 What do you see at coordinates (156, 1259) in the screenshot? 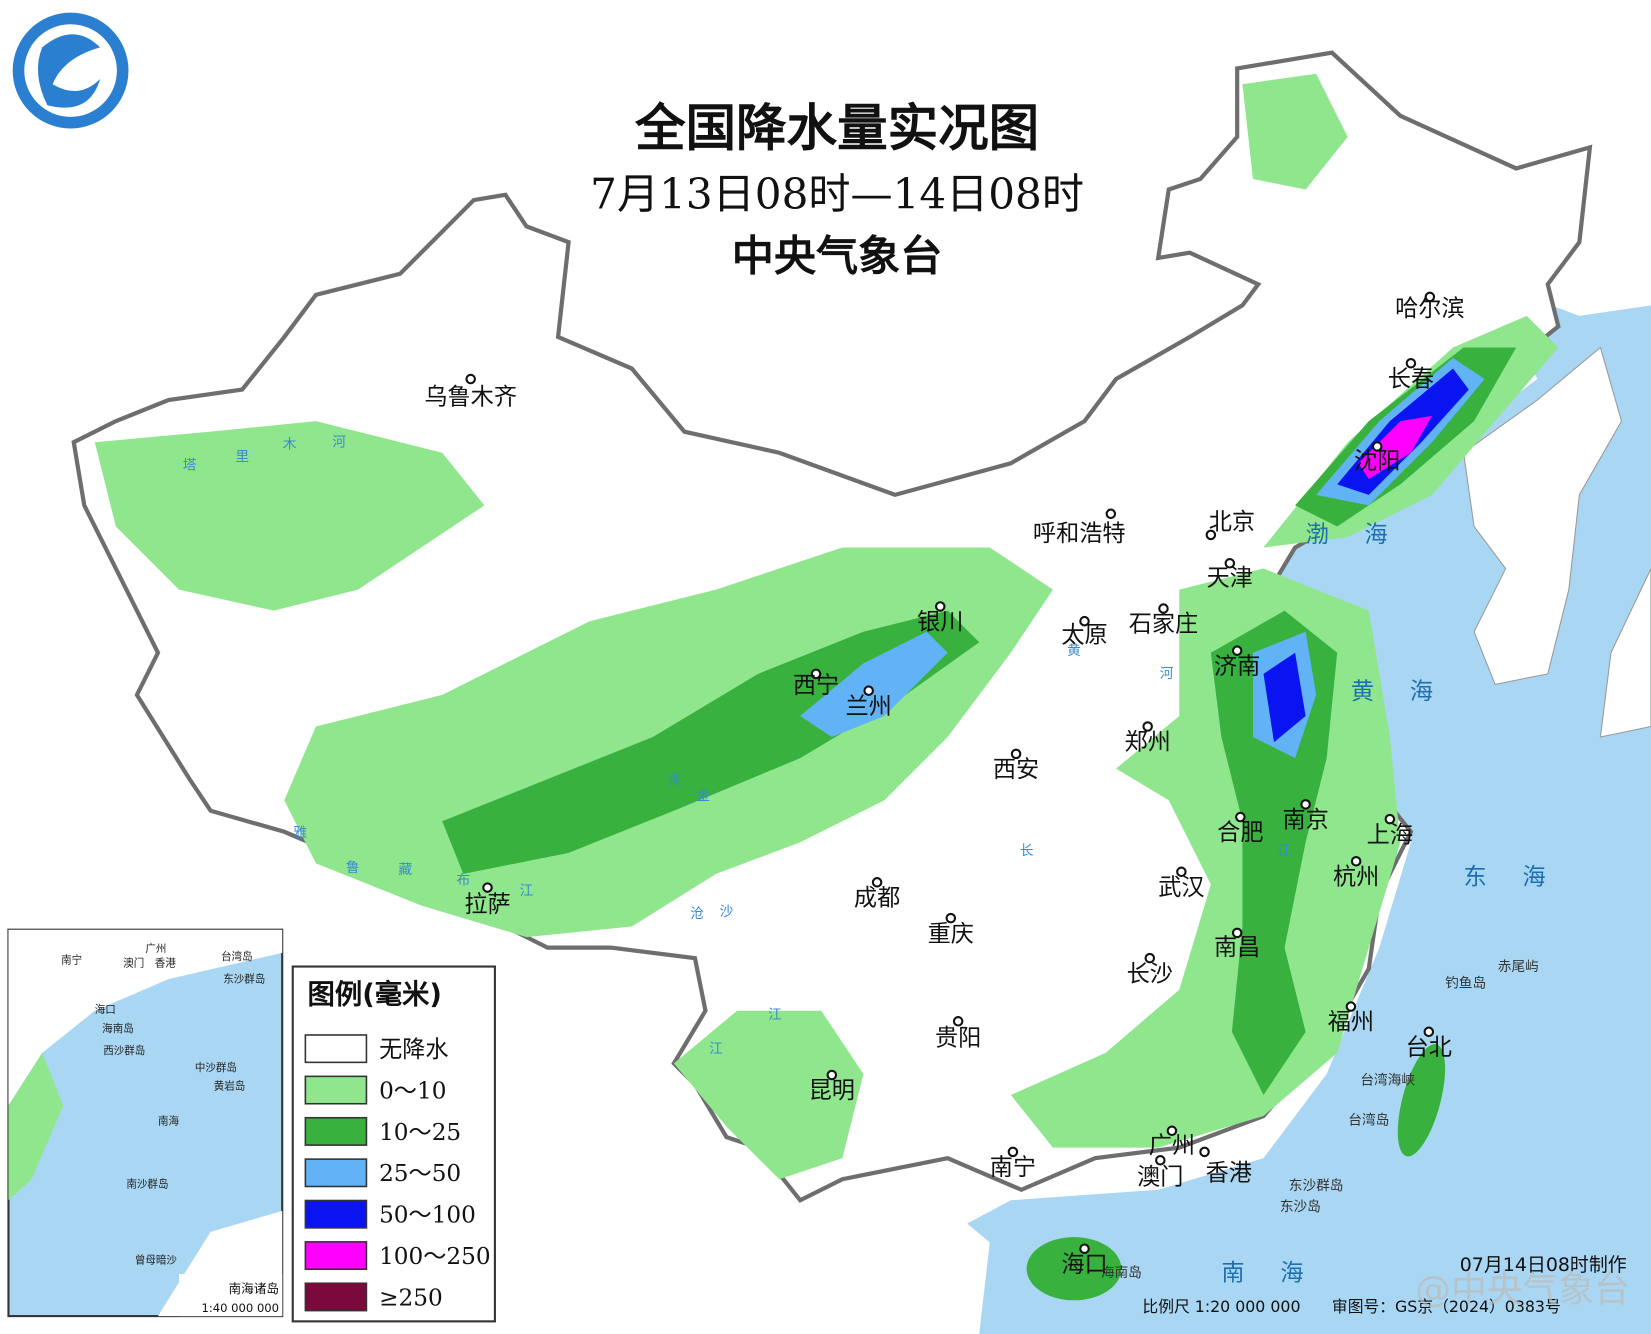
I see `inset-label: 曾母暗沙` at bounding box center [156, 1259].